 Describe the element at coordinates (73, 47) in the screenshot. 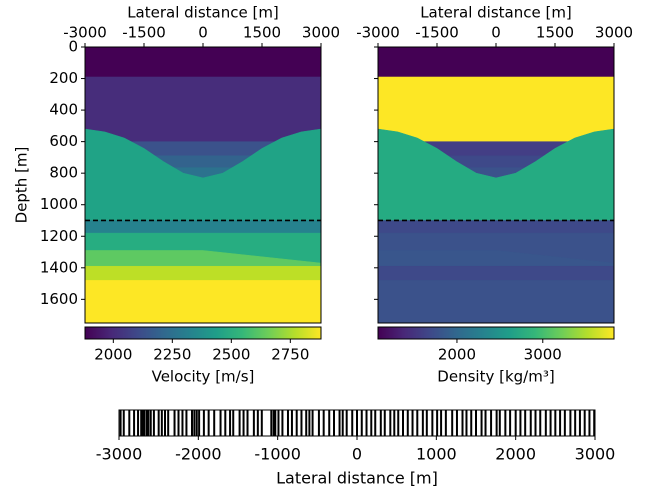

I see `y-tick-label: 0` at that location.